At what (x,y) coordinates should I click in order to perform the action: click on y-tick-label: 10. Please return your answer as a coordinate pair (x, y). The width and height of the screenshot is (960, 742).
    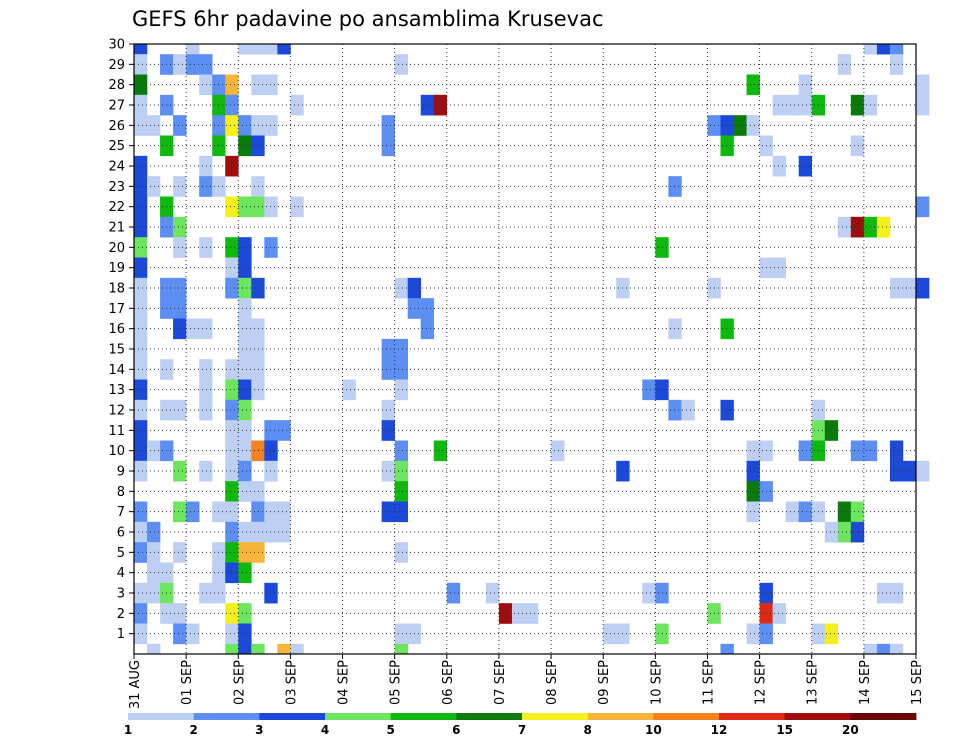
    Looking at the image, I should click on (116, 451).